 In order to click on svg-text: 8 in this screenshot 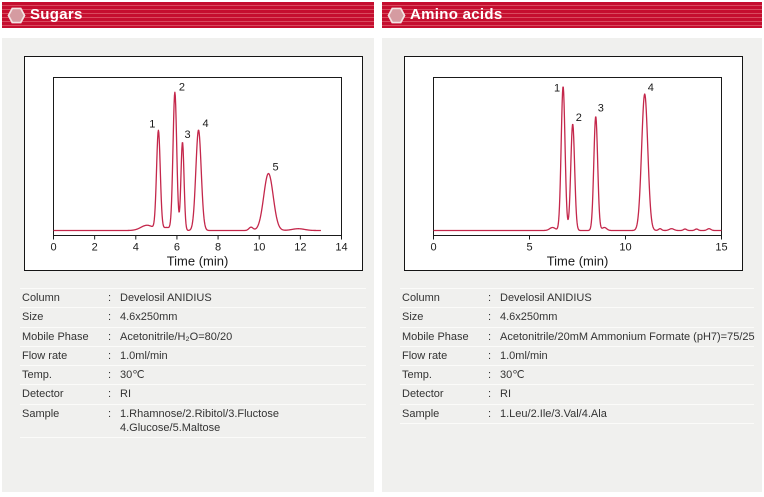, I will do `click(218, 248)`.